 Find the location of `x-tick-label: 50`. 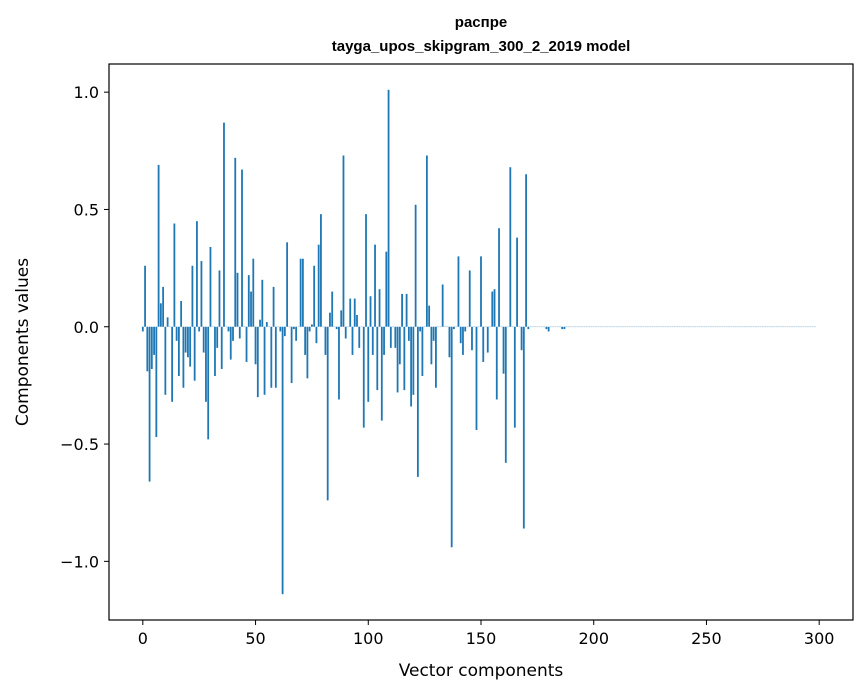

x-tick-label: 50 is located at coordinates (255, 638).